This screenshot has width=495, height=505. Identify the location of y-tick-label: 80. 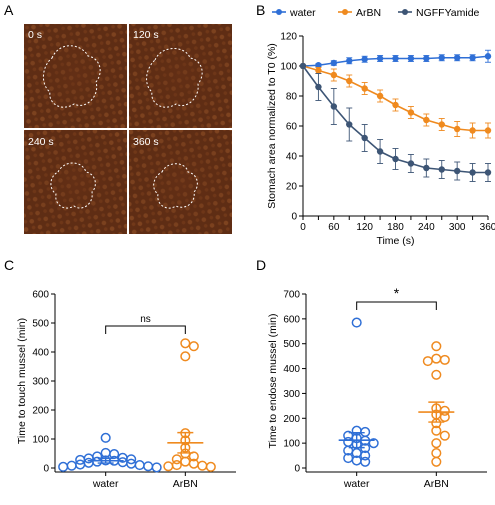
(292, 97).